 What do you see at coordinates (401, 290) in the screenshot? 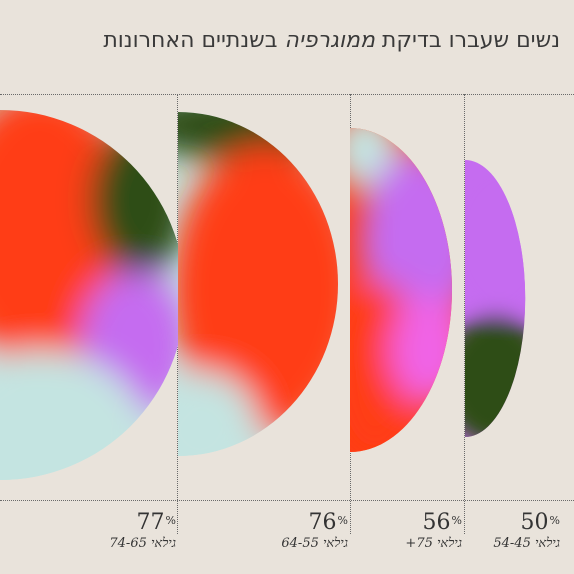
I see `pie-3-blobs` at bounding box center [401, 290].